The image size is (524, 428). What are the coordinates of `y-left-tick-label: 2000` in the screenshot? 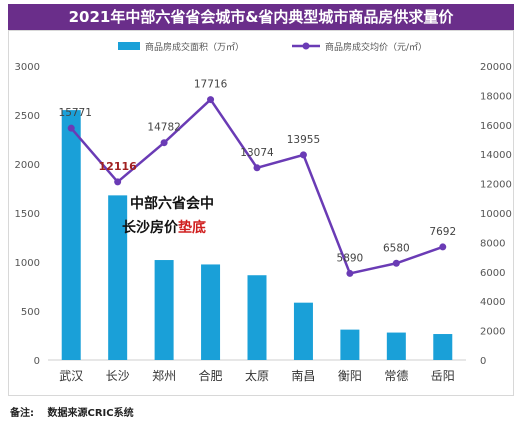 It's located at (27, 165).